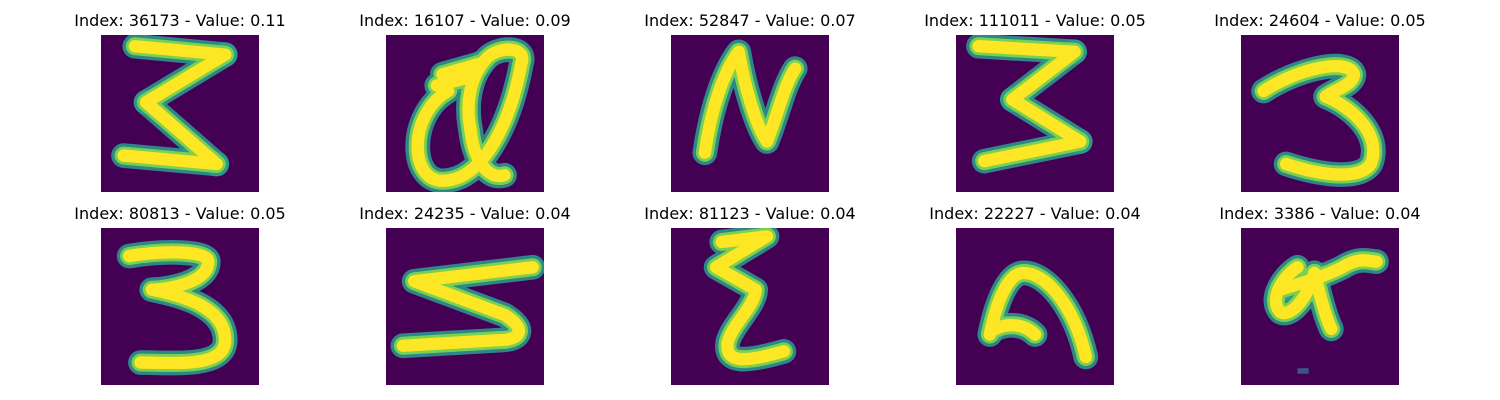 This screenshot has width=1500, height=400. What do you see at coordinates (1035, 213) in the screenshot?
I see `panel-title: Index: 22227 - Value: 0.04` at bounding box center [1035, 213].